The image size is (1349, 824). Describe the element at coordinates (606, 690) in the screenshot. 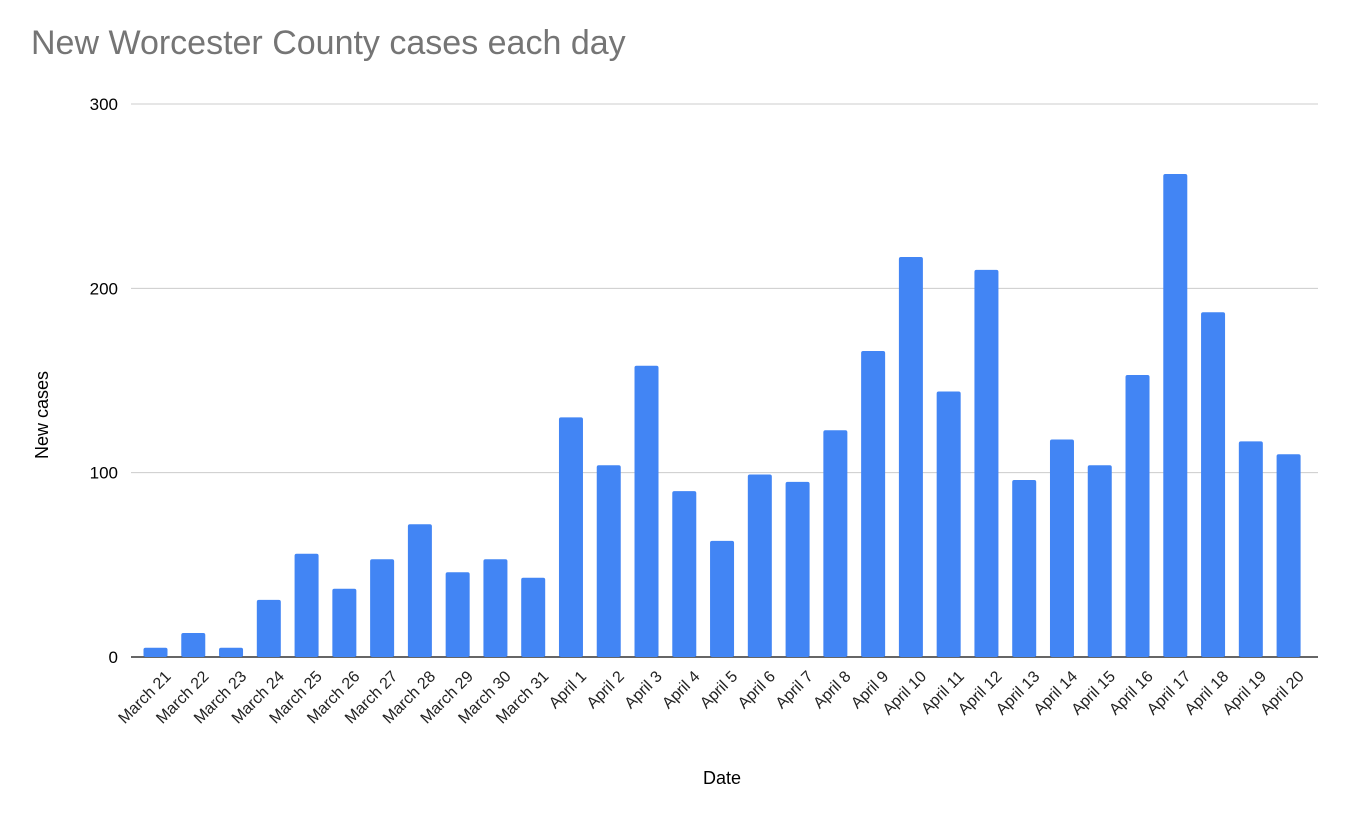

I see `x-tick-label: April 2` at that location.